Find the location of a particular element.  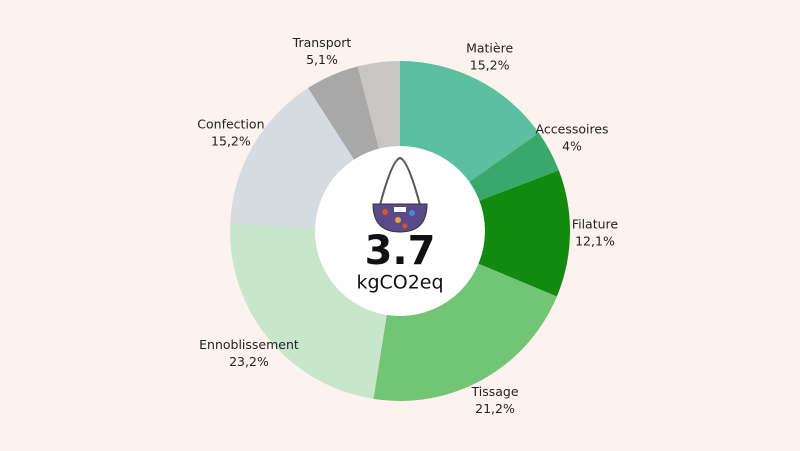

slice-label: Ennoblissement is located at coordinates (249, 344).